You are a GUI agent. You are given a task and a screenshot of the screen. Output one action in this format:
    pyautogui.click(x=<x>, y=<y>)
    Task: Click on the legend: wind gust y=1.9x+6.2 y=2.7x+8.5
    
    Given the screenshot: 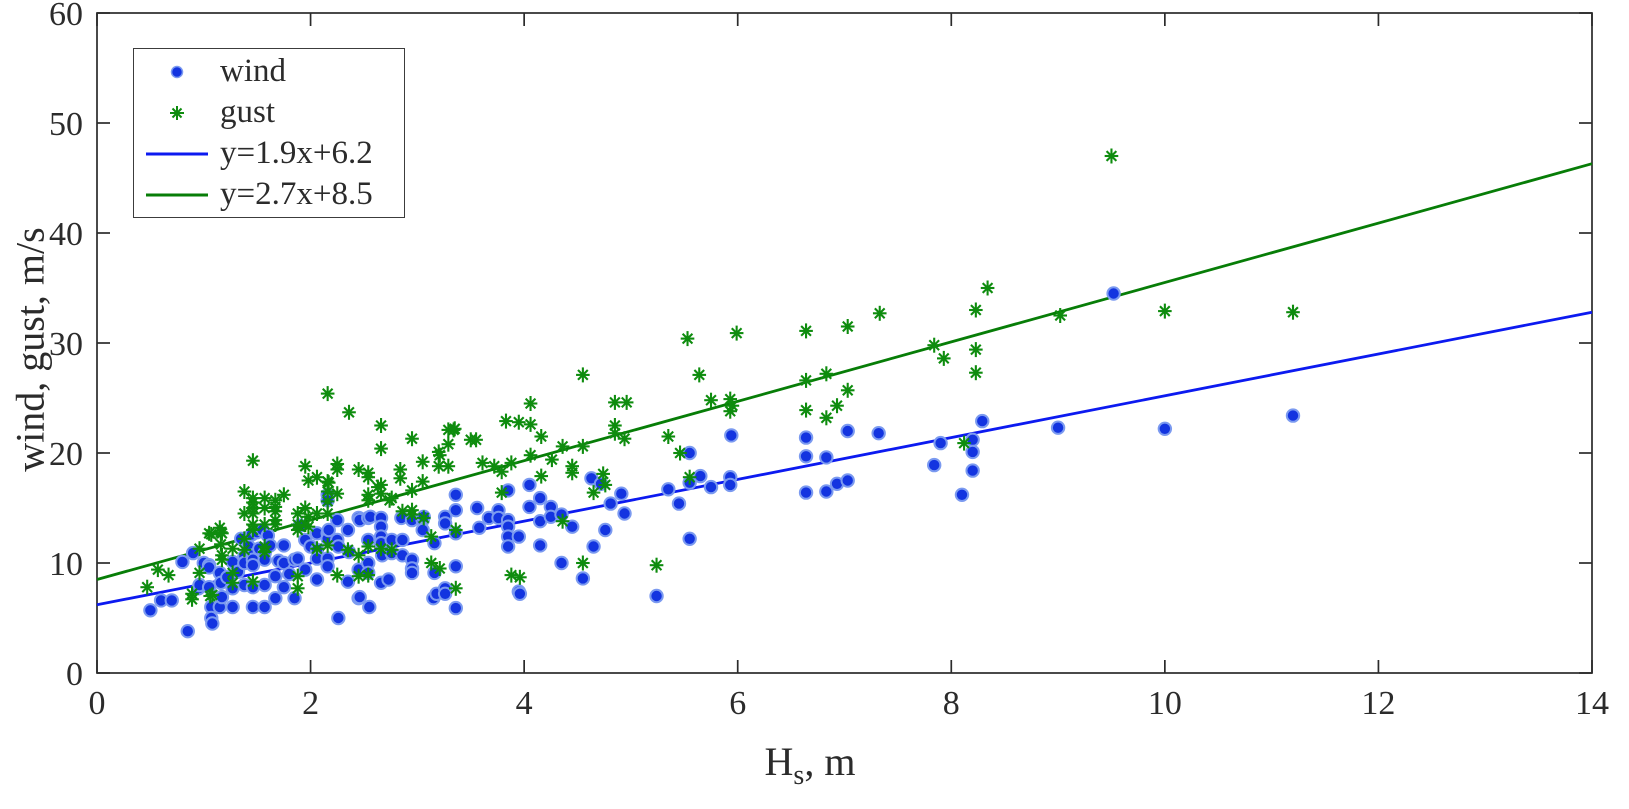 What is the action you would take?
    pyautogui.click(x=269, y=133)
    